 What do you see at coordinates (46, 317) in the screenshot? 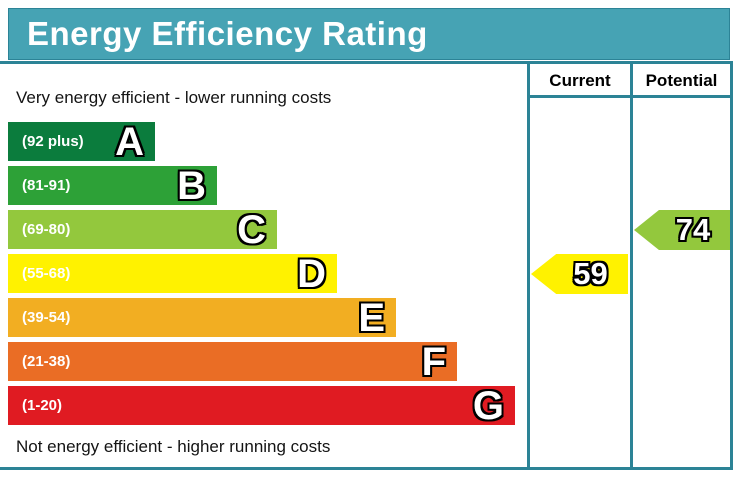
I see `band-range-label: (39-54)` at bounding box center [46, 317].